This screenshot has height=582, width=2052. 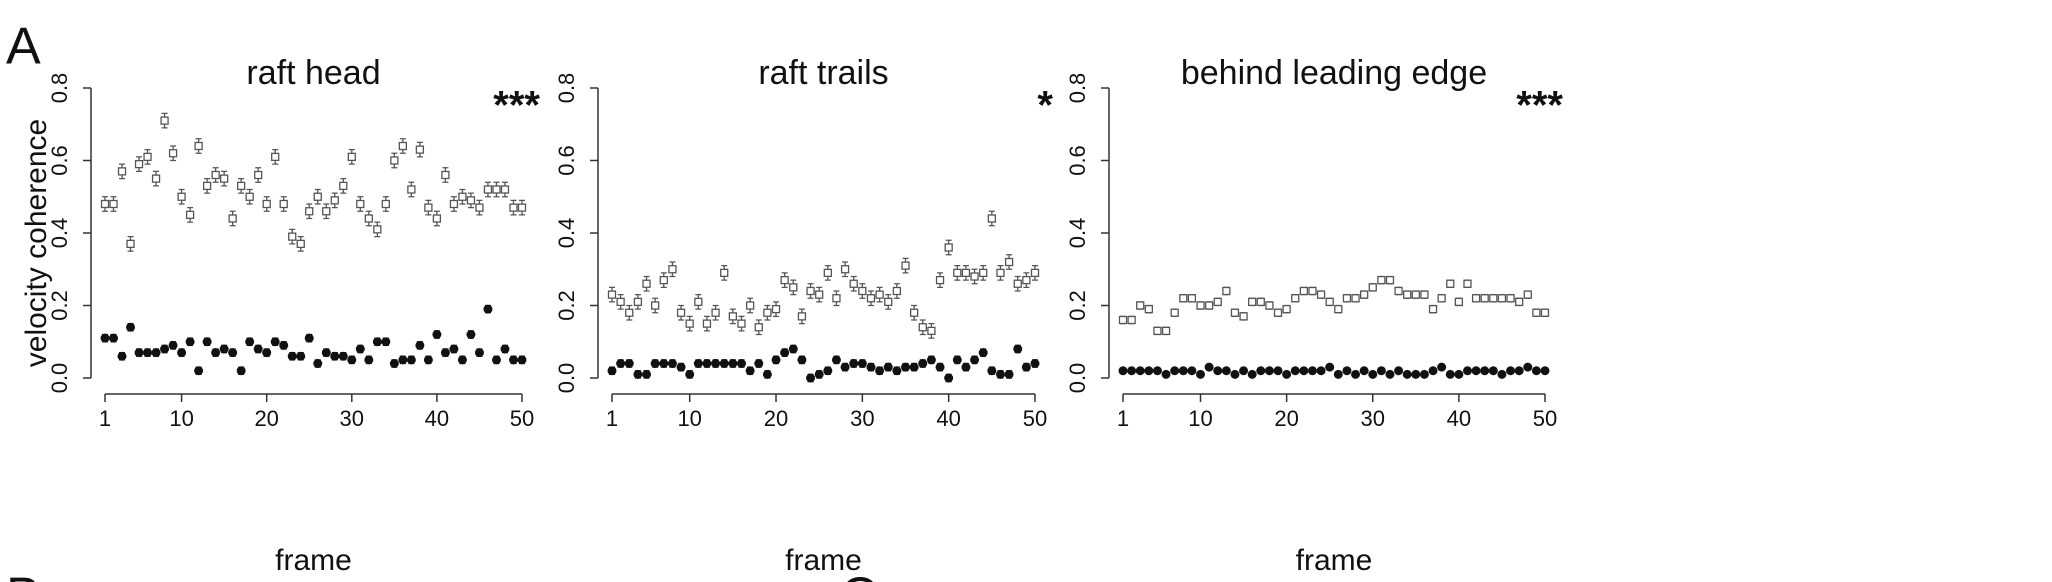 I want to click on chart-title: raft head, so click(x=313, y=73).